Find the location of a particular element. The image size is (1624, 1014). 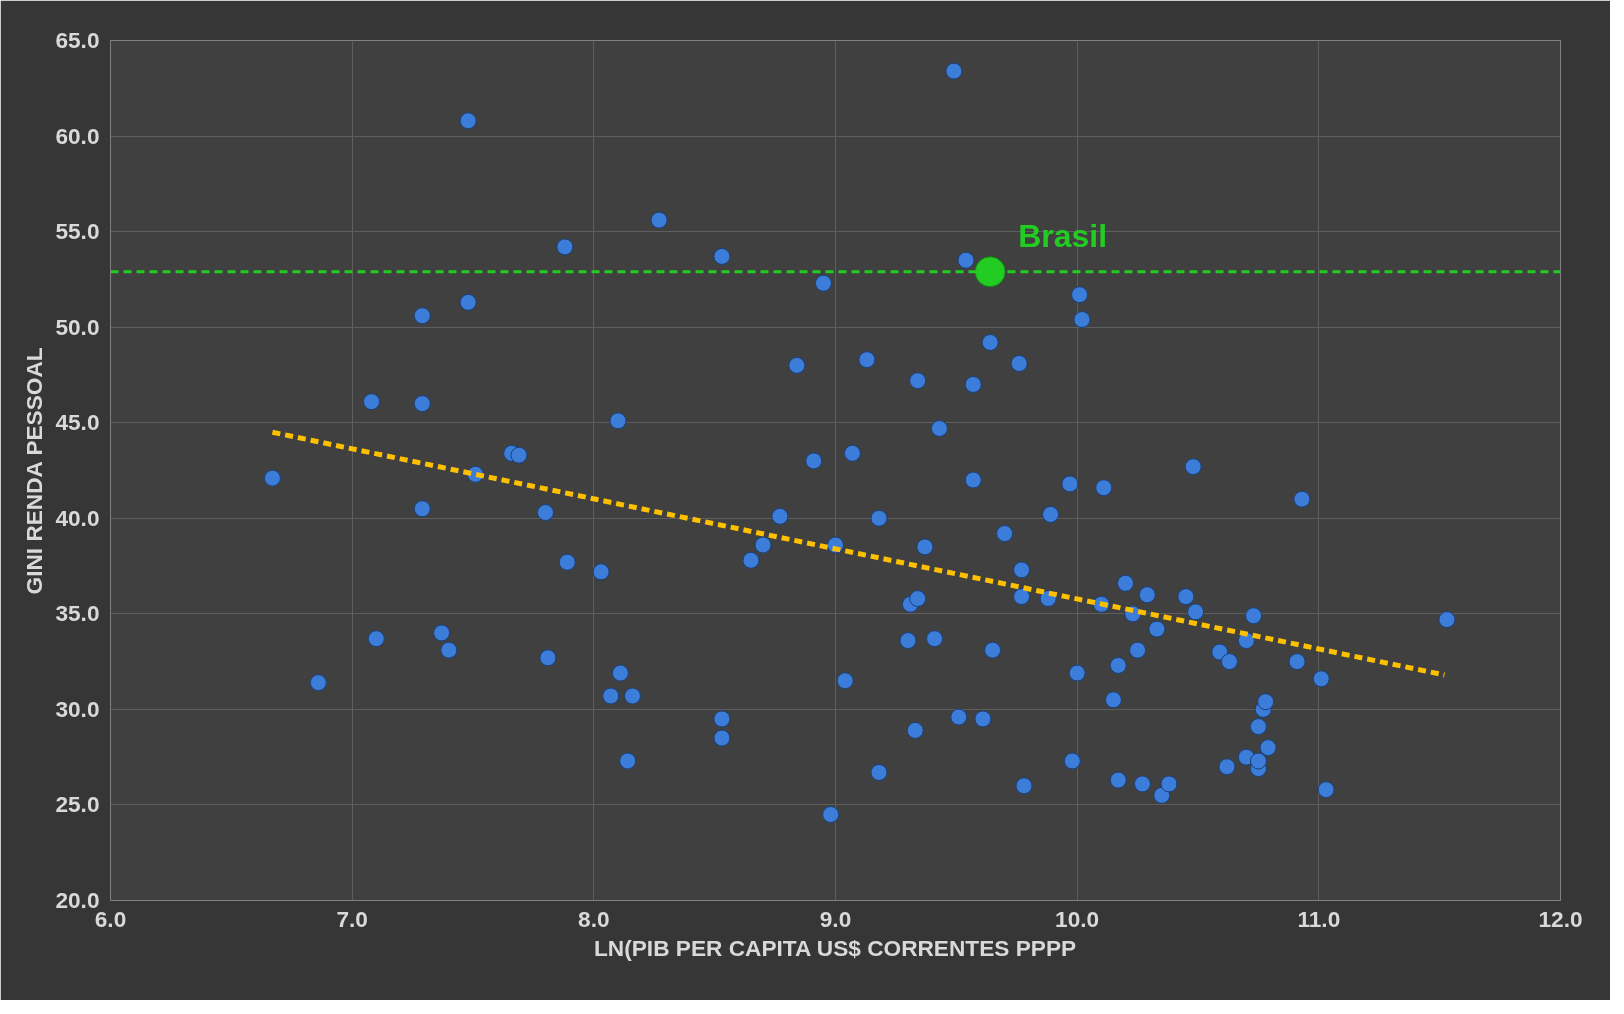

x-axis-title: LN(PIB PER CAPITA US$ CORRENTES PPPP is located at coordinates (835, 947).